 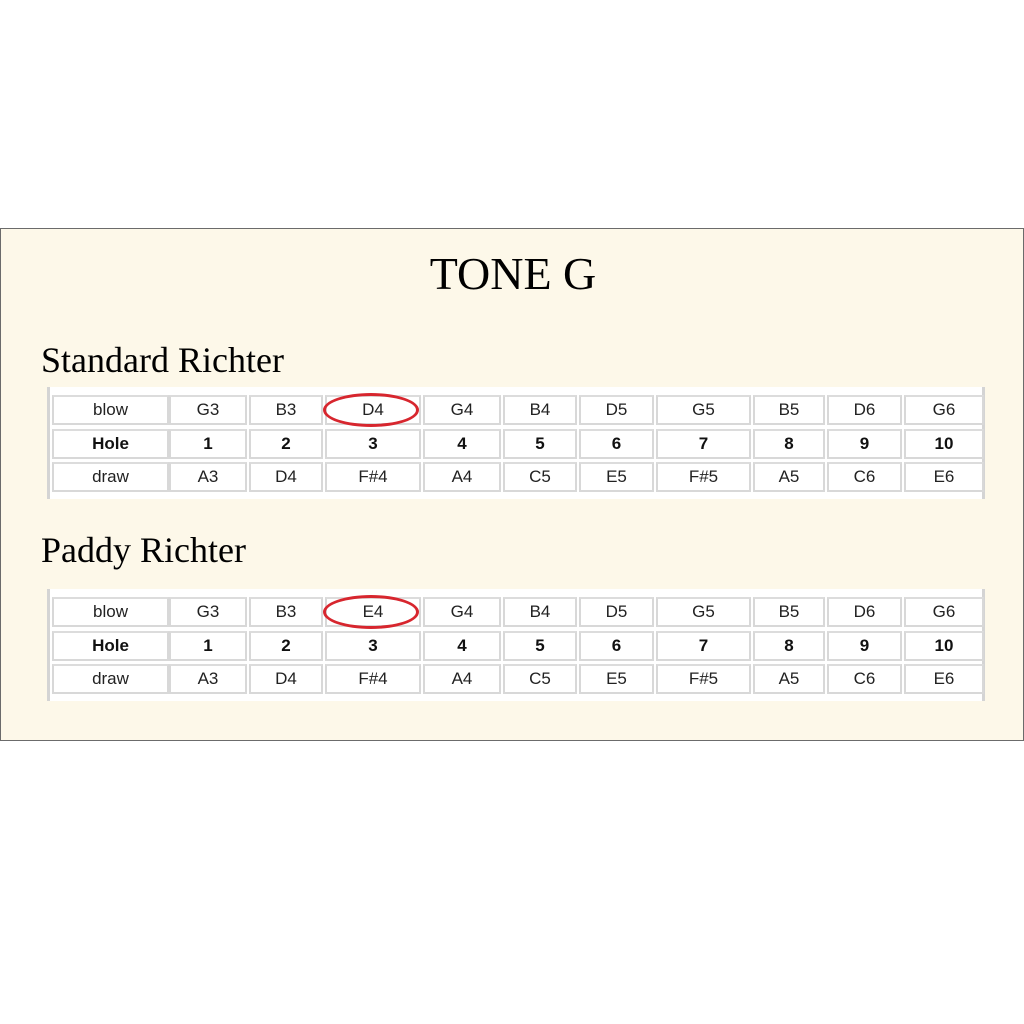 I want to click on blow-cell-3: D4, so click(x=373, y=410).